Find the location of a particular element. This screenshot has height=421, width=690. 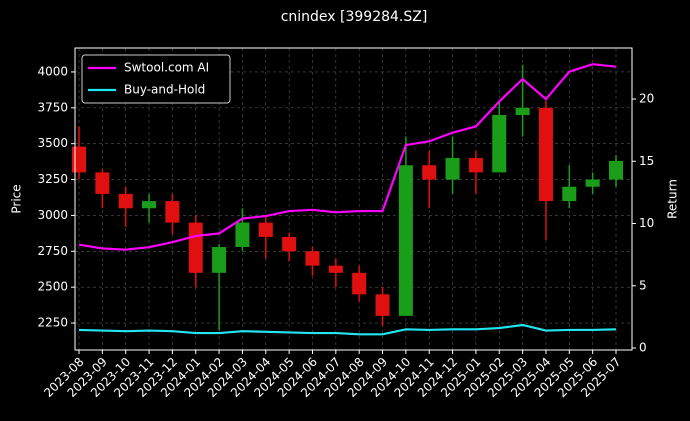

y-tick-label: 4000 is located at coordinates (52, 71).